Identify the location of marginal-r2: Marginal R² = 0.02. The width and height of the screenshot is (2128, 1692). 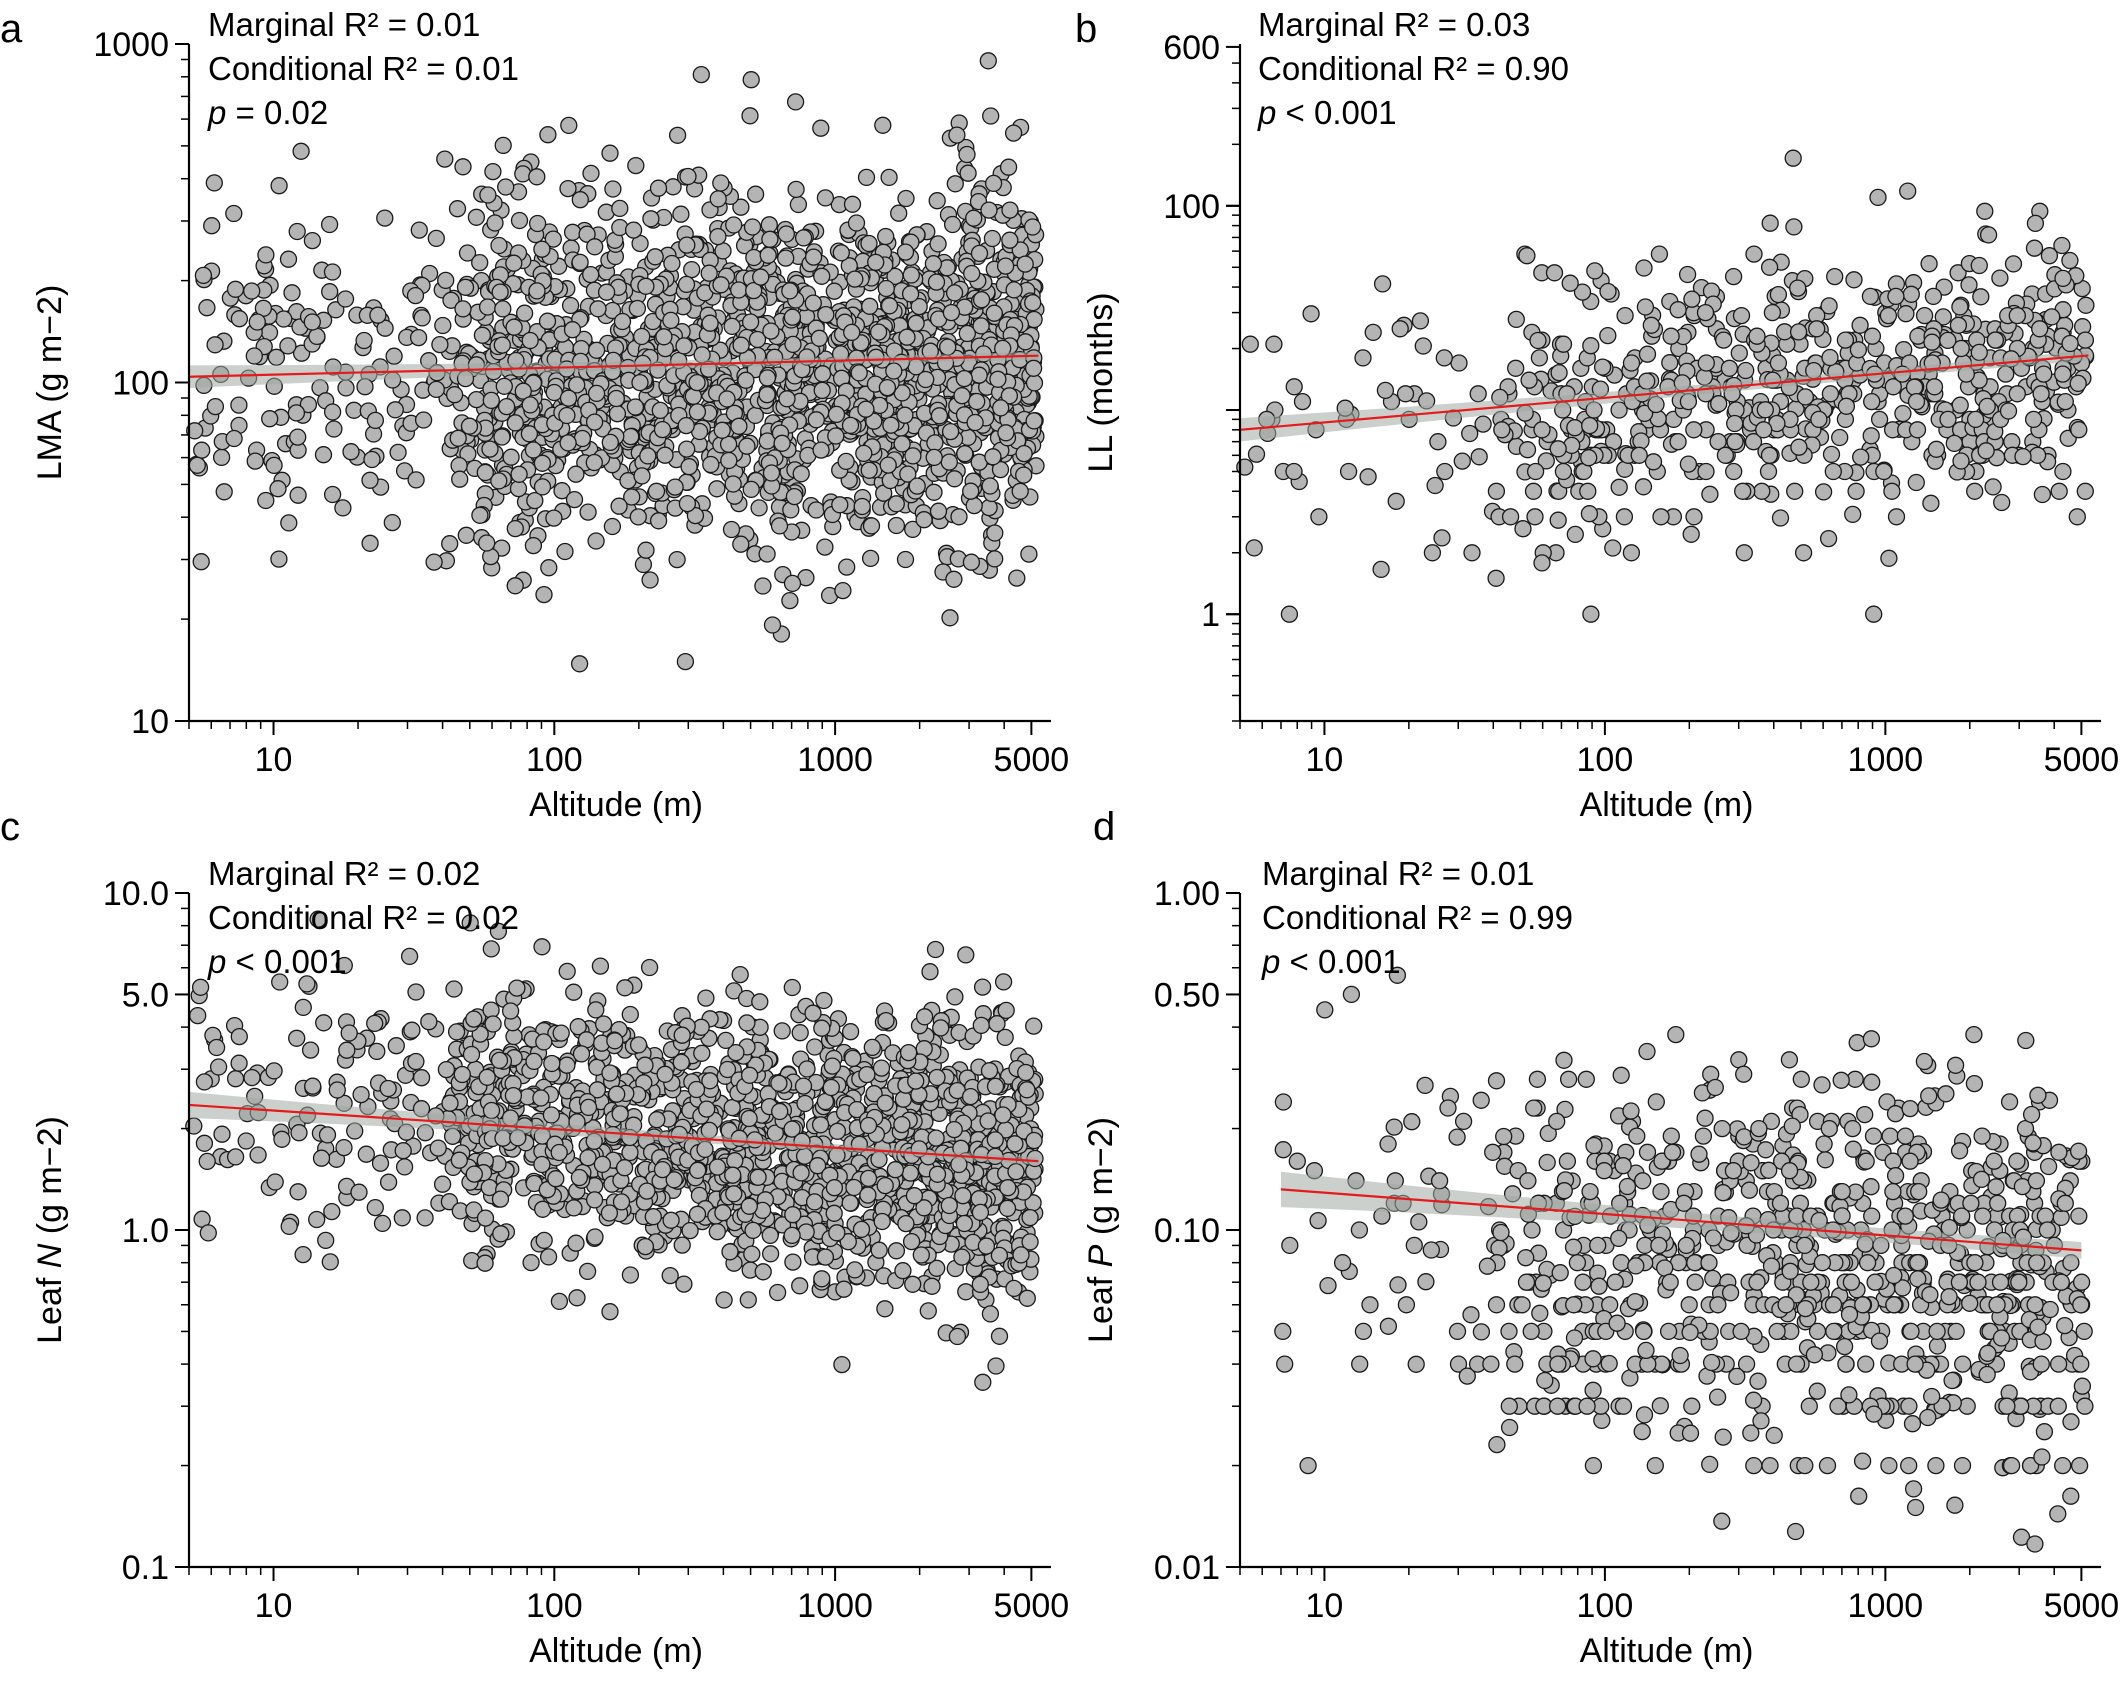
(344, 873).